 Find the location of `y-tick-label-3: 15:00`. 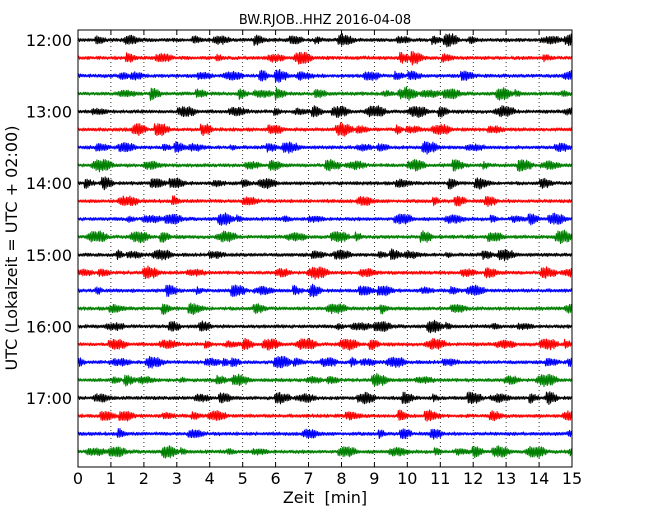

y-tick-label-3: 15:00 is located at coordinates (49, 255).